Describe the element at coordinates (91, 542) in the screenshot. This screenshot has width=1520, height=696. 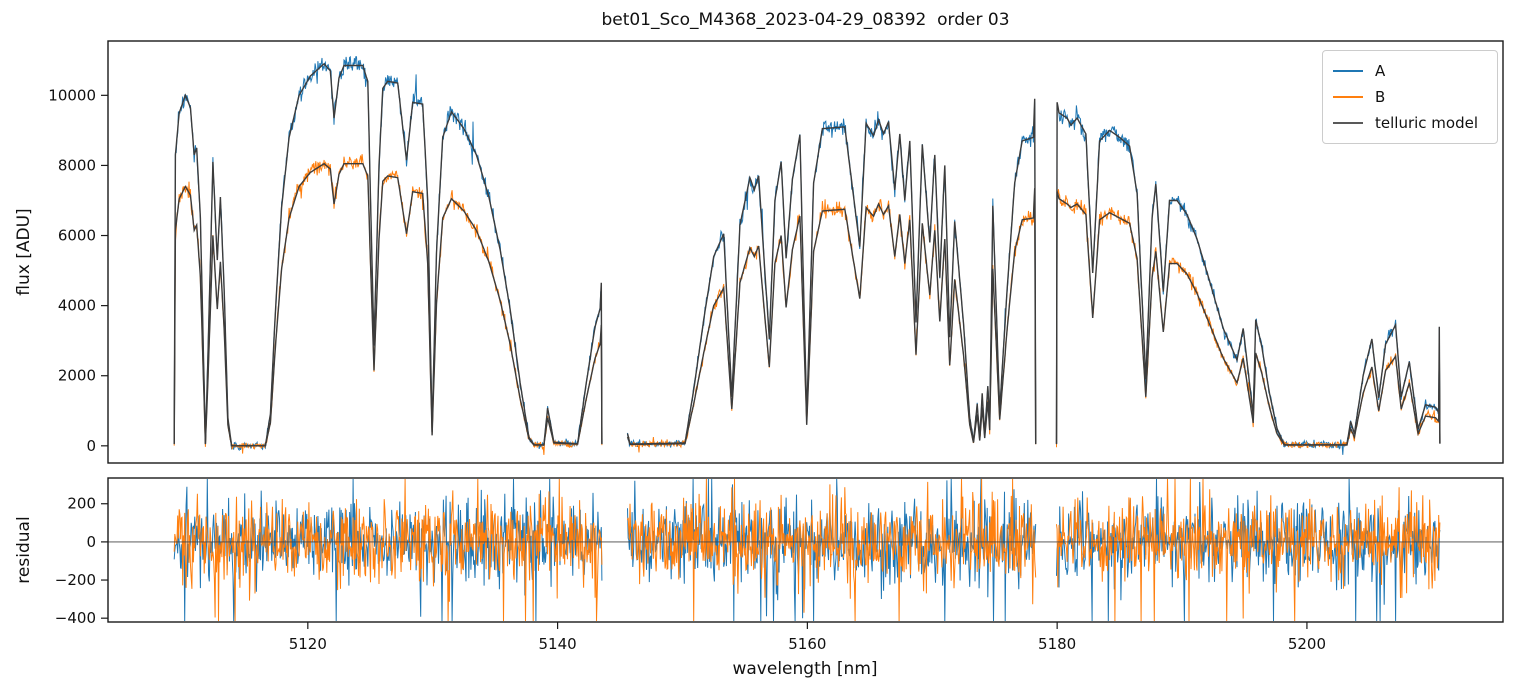
I see `residual-tick-label: 0` at that location.